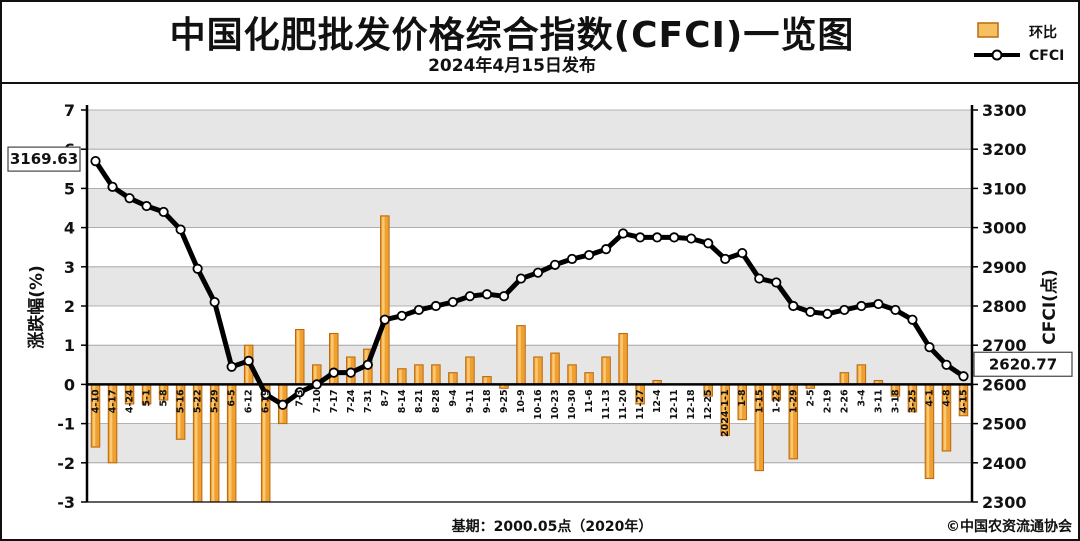 Image resolution: width=1080 pixels, height=541 pixels. I want to click on x-tick-label: 7-24, so click(351, 401).